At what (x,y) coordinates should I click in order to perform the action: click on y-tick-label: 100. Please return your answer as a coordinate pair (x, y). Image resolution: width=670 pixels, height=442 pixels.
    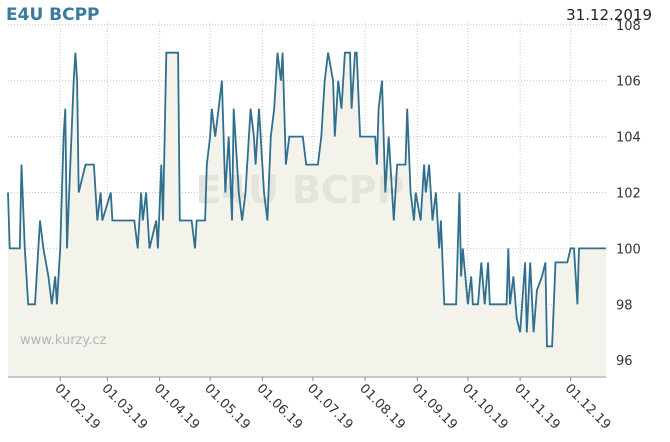
    Looking at the image, I should click on (628, 249).